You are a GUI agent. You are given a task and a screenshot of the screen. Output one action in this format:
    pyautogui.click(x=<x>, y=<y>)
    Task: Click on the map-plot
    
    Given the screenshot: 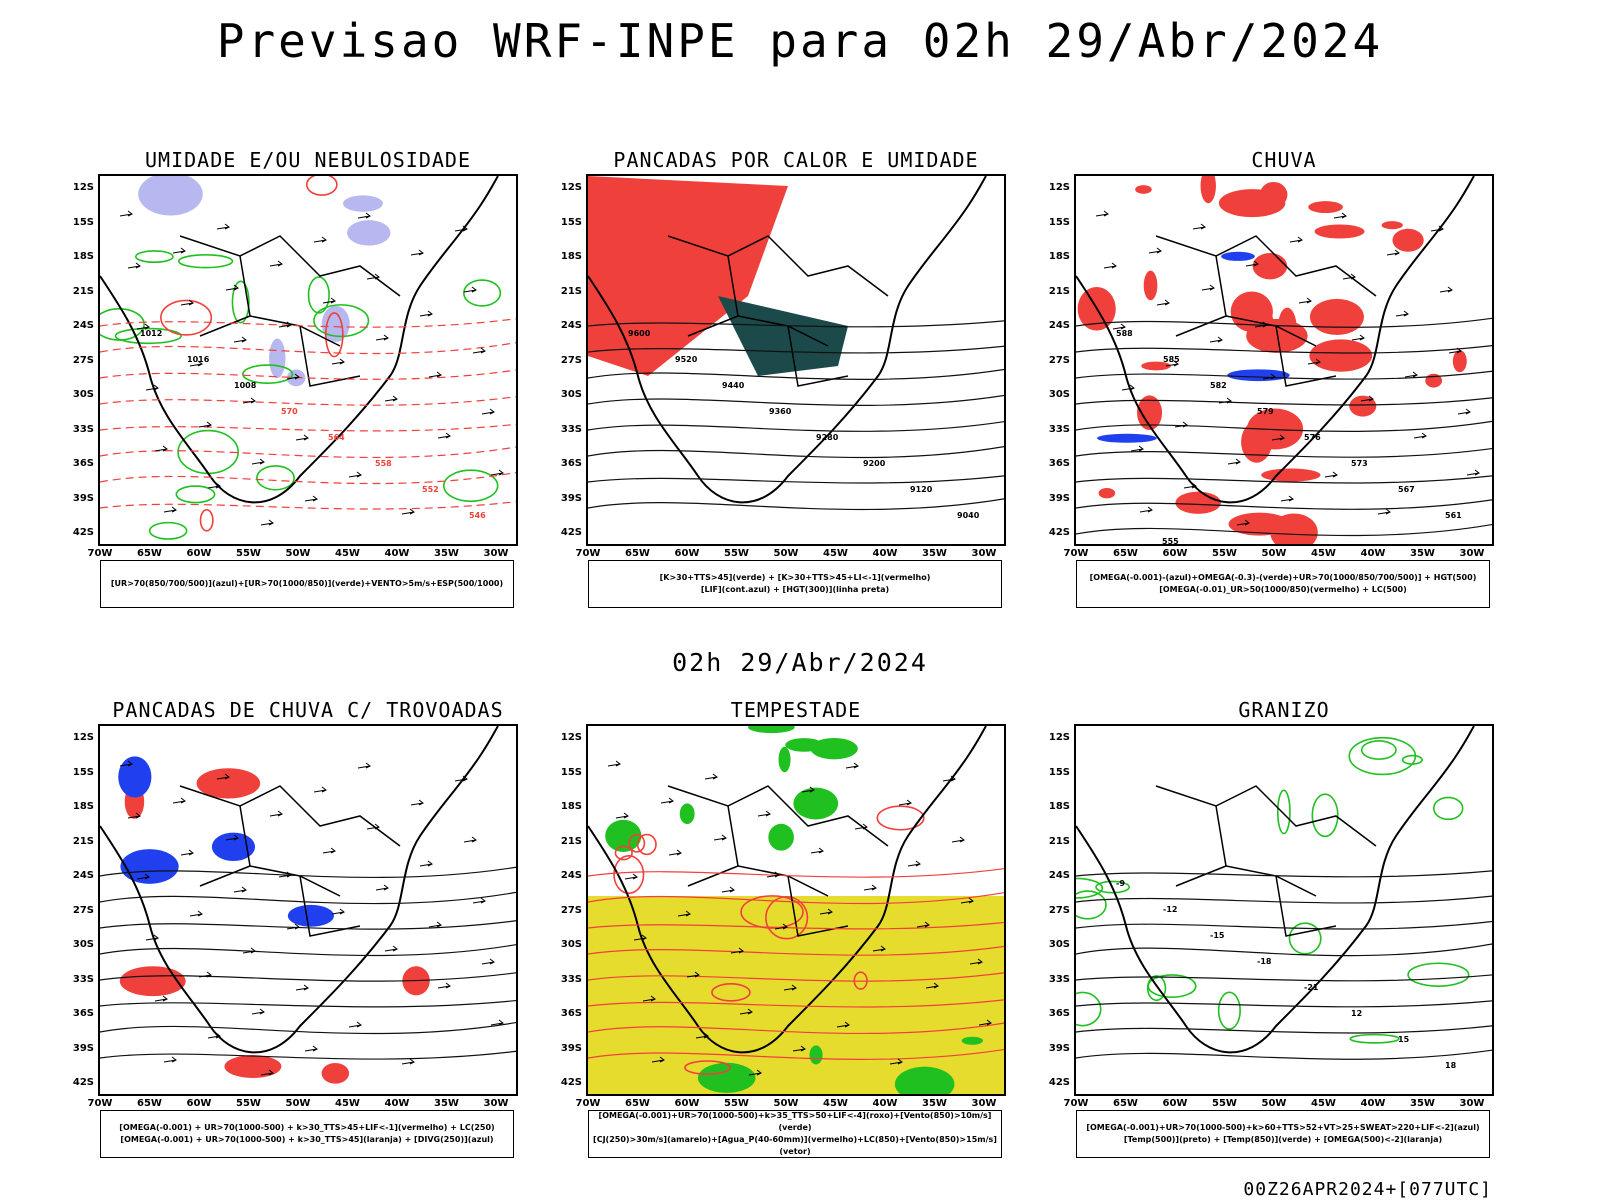 What is the action you would take?
    pyautogui.click(x=308, y=905)
    